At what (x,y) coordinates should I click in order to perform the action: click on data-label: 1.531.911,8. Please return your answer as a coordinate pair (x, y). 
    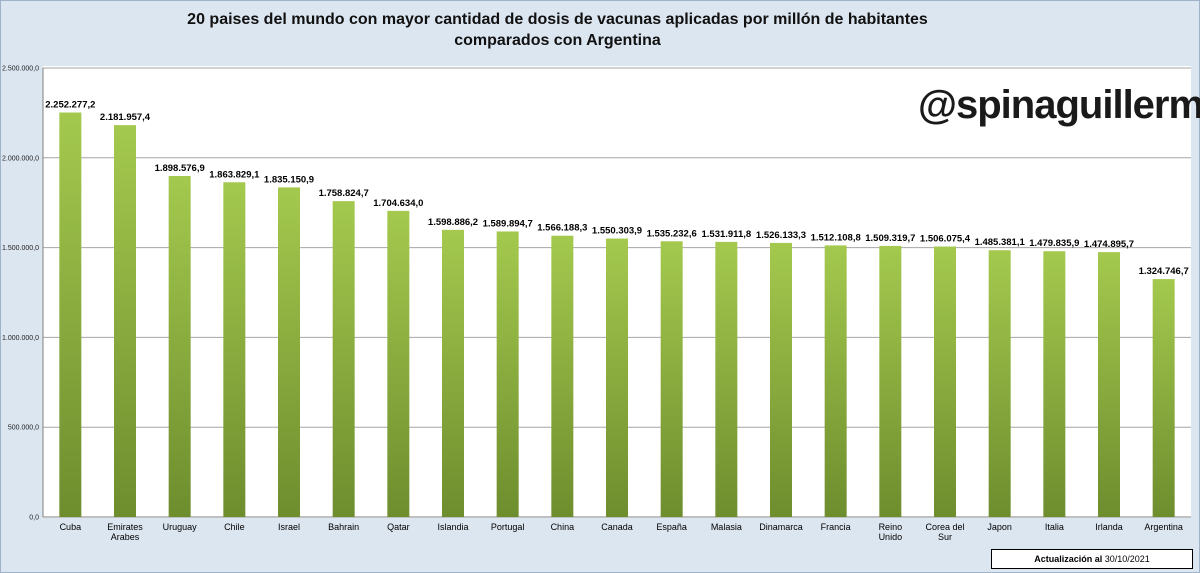
    Looking at the image, I should click on (726, 234).